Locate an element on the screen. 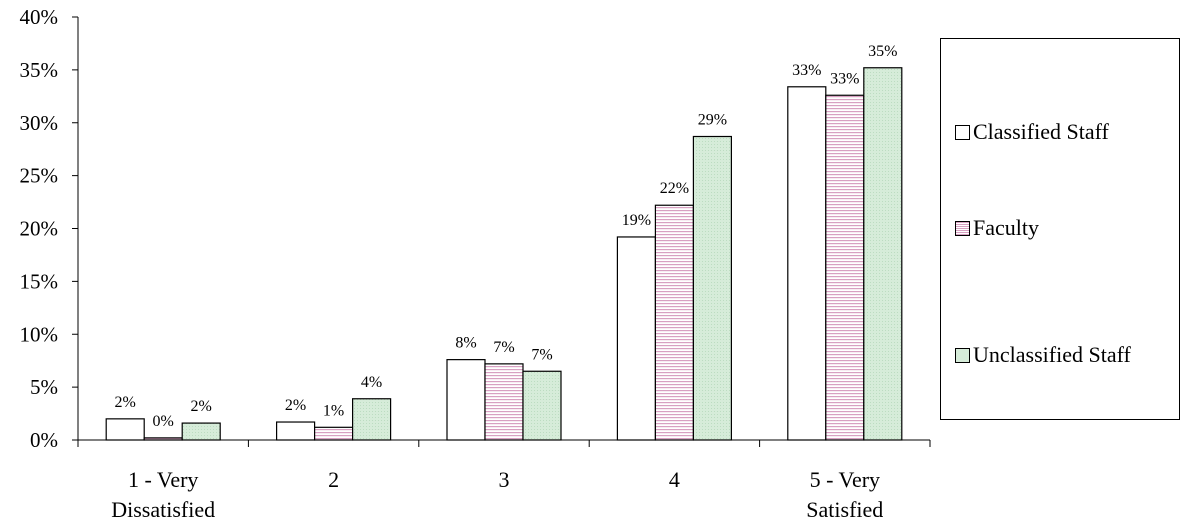  y-tick-label: 40% is located at coordinates (39, 17).